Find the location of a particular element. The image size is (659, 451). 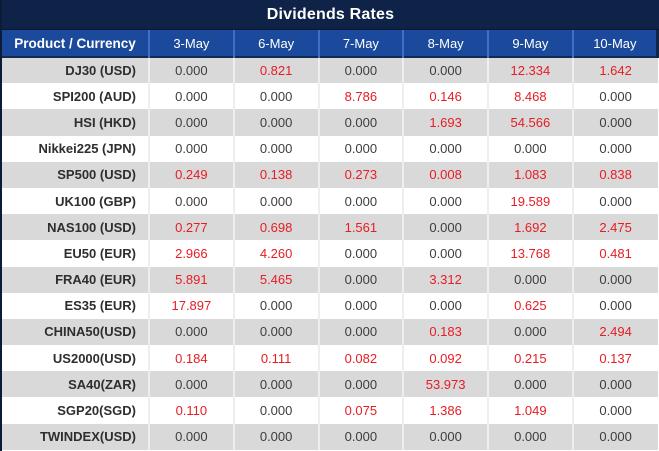

value-cell: 8.468 is located at coordinates (530, 96).